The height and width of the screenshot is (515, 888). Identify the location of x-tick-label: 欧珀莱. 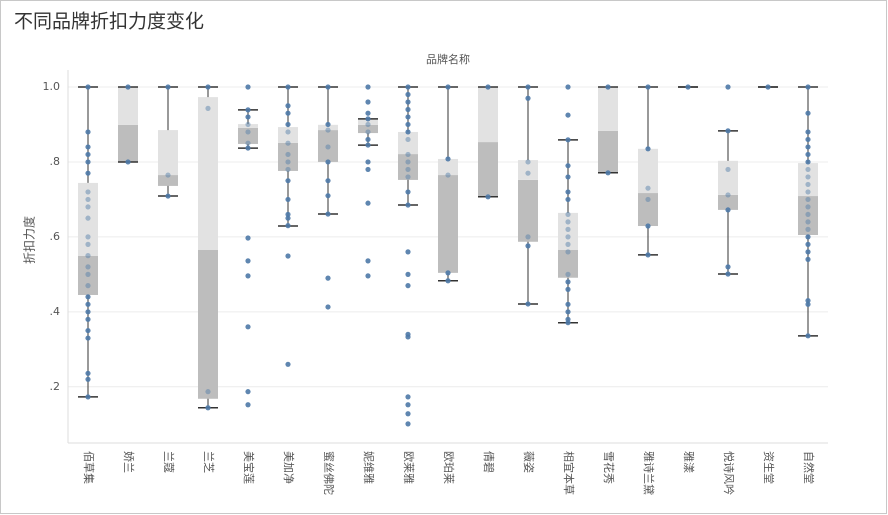
(449, 467).